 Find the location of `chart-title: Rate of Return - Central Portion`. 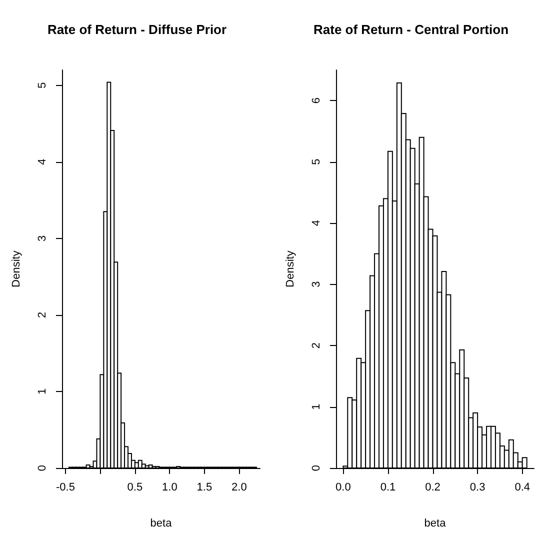

chart-title: Rate of Return - Central Portion is located at coordinates (411, 29).